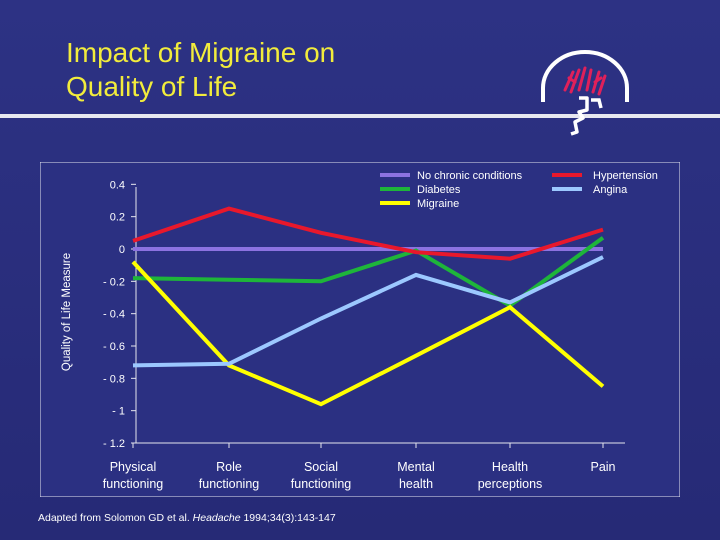 The width and height of the screenshot is (720, 540). I want to click on series-line-angina, so click(368, 311).